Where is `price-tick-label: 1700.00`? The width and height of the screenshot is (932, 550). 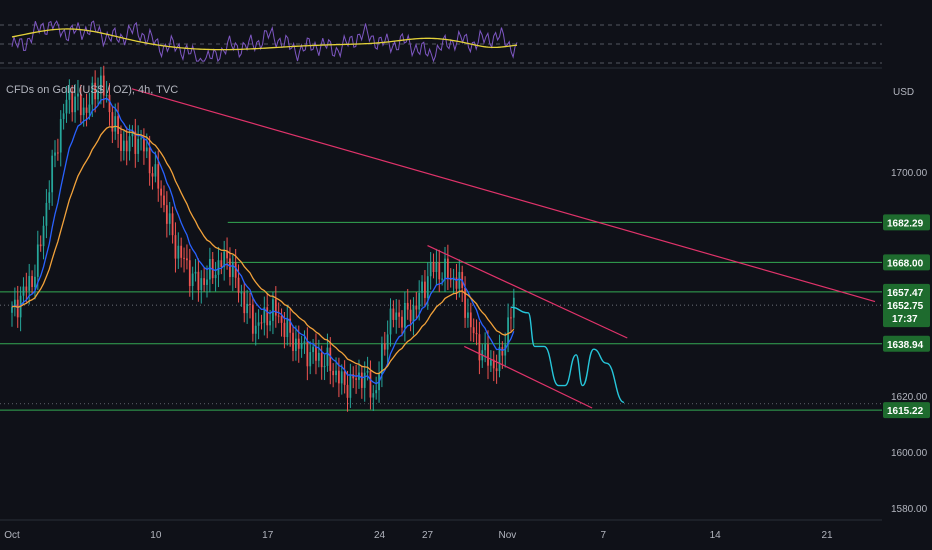
price-tick-label: 1700.00 is located at coordinates (909, 173).